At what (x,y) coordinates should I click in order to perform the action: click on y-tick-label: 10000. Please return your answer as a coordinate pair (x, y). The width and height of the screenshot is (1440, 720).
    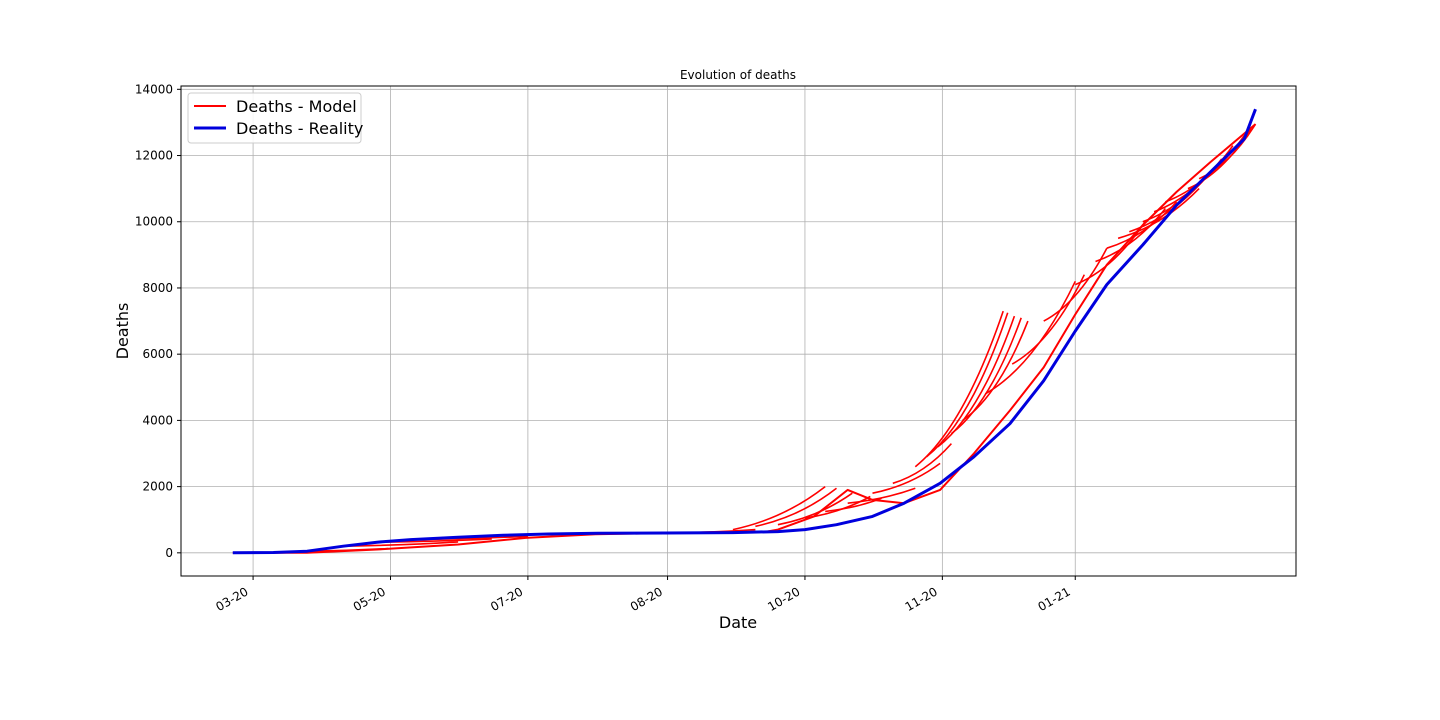
    Looking at the image, I should click on (154, 222).